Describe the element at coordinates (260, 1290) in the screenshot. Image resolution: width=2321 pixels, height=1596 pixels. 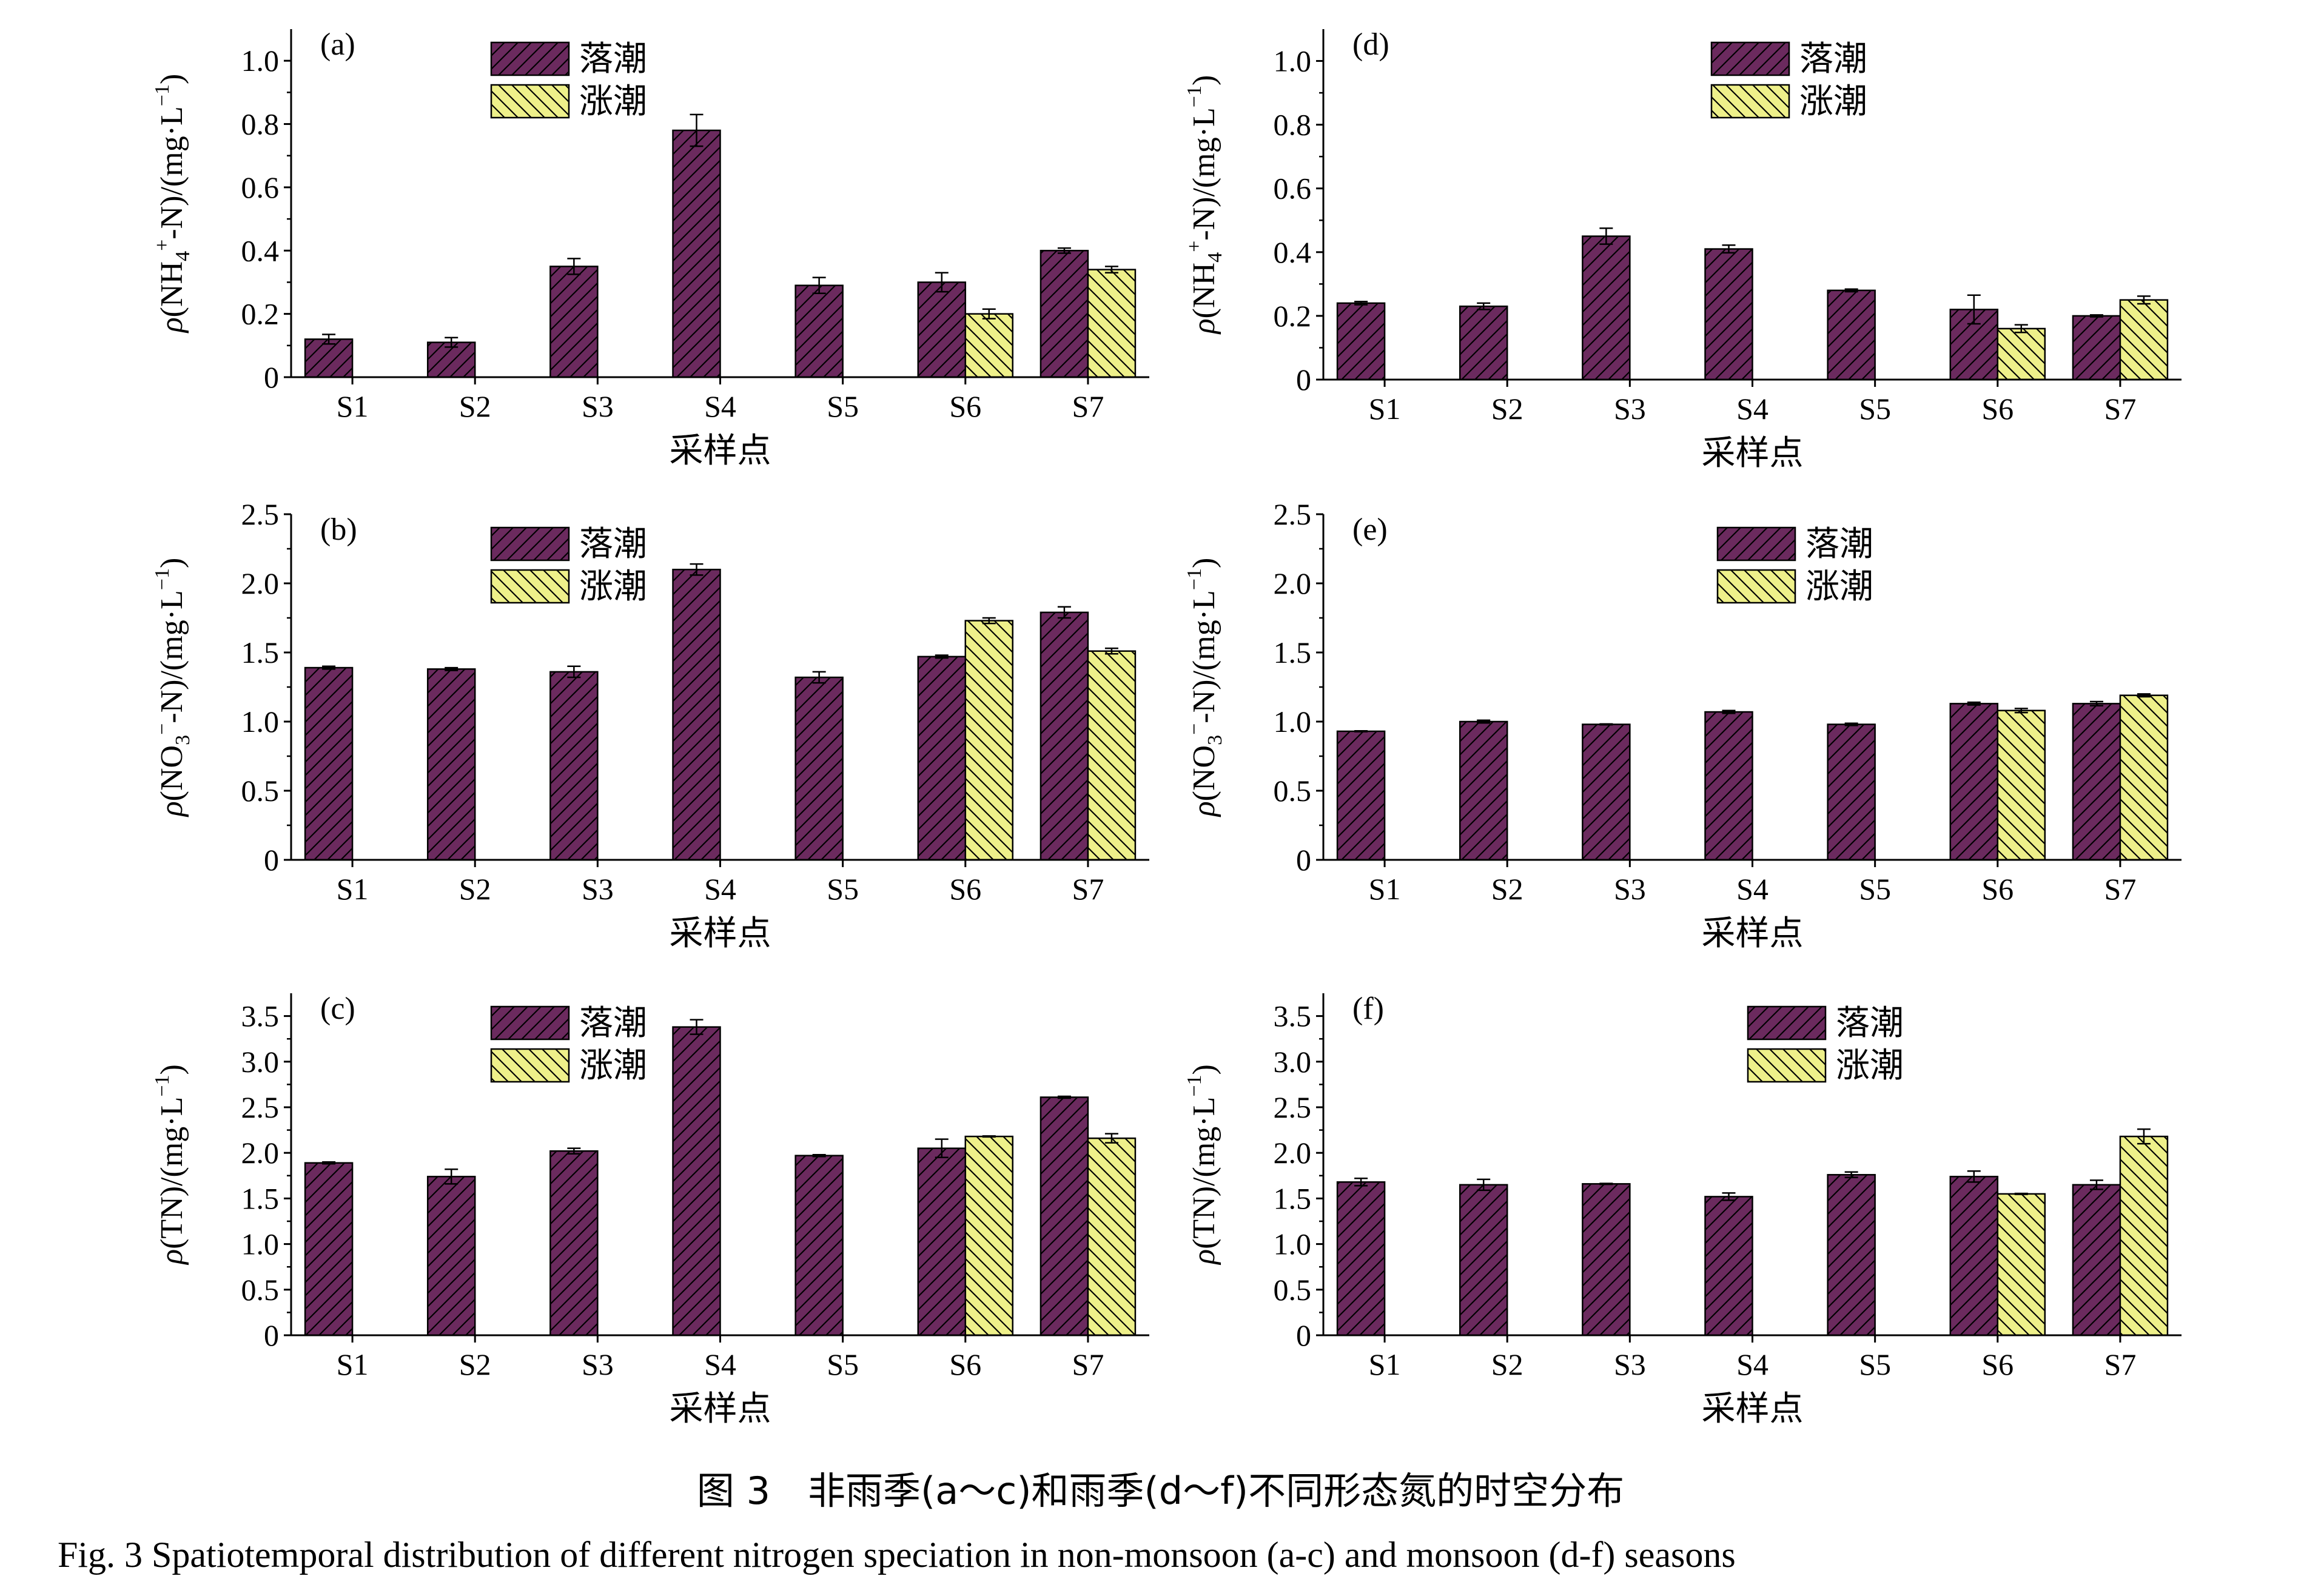
I see `y-tick-label: 0.5` at that location.